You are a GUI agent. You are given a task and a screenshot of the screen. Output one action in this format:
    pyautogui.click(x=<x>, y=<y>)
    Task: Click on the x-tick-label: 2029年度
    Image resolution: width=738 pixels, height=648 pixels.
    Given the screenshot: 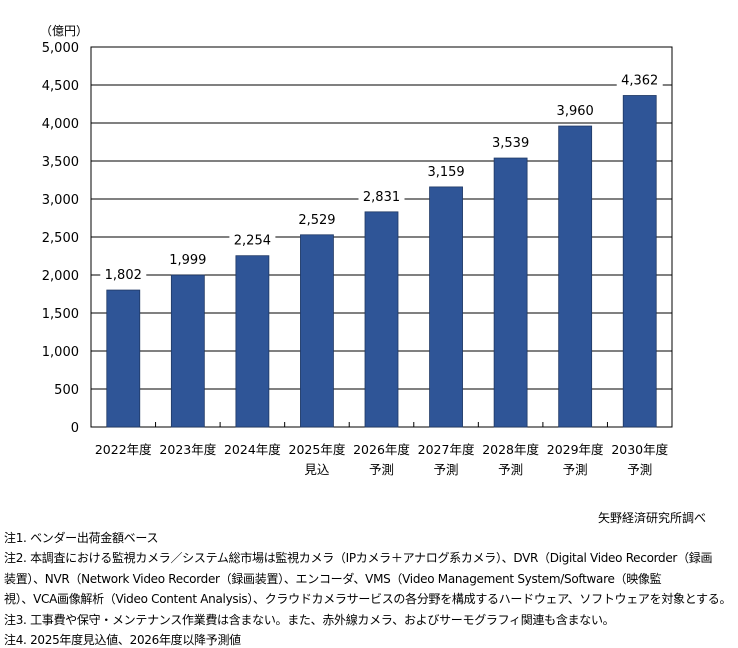 What is the action you would take?
    pyautogui.click(x=575, y=449)
    